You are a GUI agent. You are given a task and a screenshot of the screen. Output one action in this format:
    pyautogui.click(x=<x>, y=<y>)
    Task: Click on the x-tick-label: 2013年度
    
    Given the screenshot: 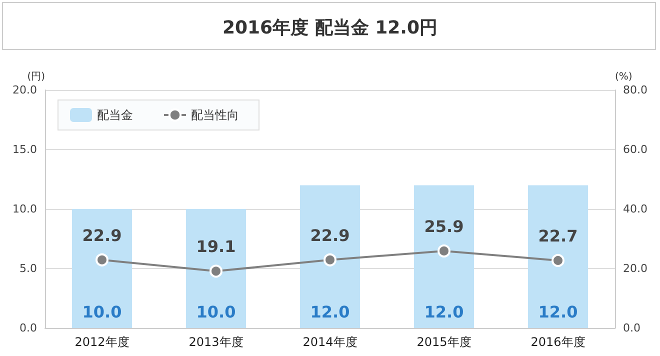 What is the action you would take?
    pyautogui.click(x=216, y=342)
    